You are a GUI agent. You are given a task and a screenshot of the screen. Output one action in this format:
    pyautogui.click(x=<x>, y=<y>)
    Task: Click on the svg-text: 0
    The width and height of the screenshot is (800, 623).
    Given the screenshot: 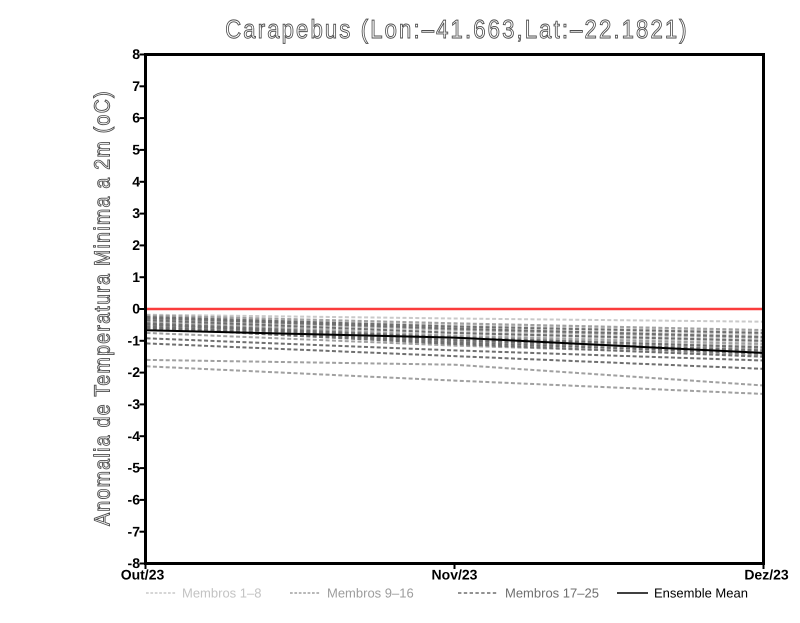 What is the action you would take?
    pyautogui.click(x=136, y=309)
    